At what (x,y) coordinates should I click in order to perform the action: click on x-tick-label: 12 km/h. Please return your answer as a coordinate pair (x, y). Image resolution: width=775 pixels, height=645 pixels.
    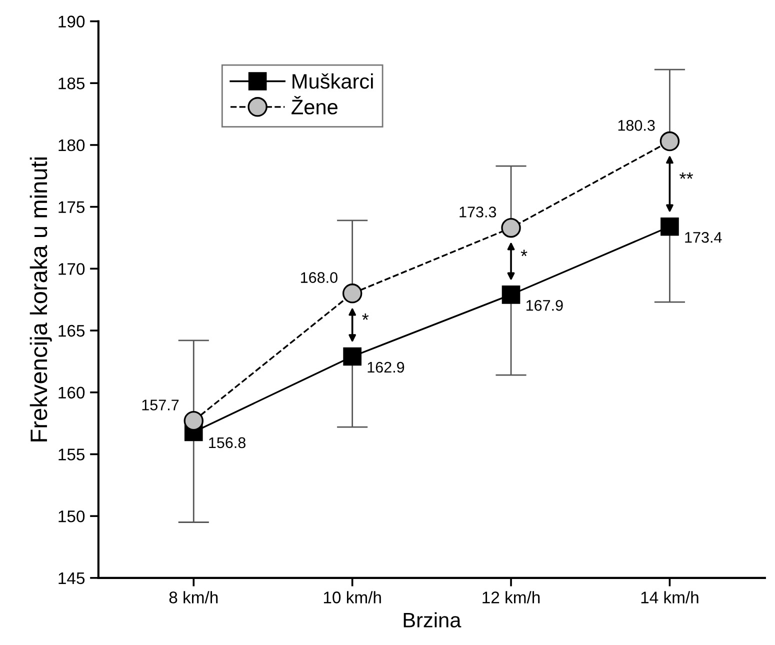
    Looking at the image, I should click on (511, 597).